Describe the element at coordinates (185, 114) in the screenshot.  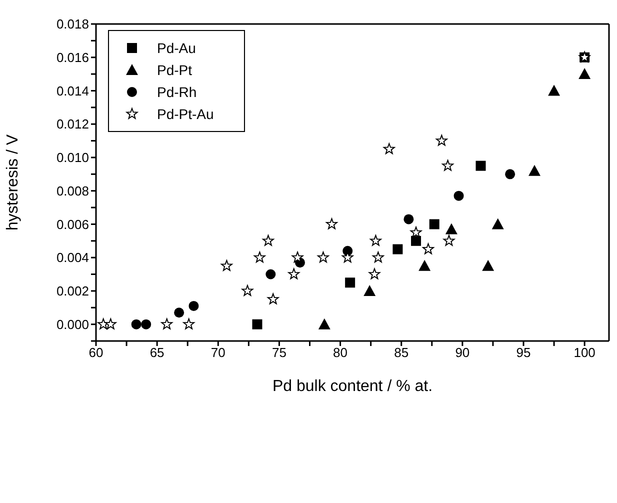
I see `legend-label: Pd-Pt-Au` at that location.